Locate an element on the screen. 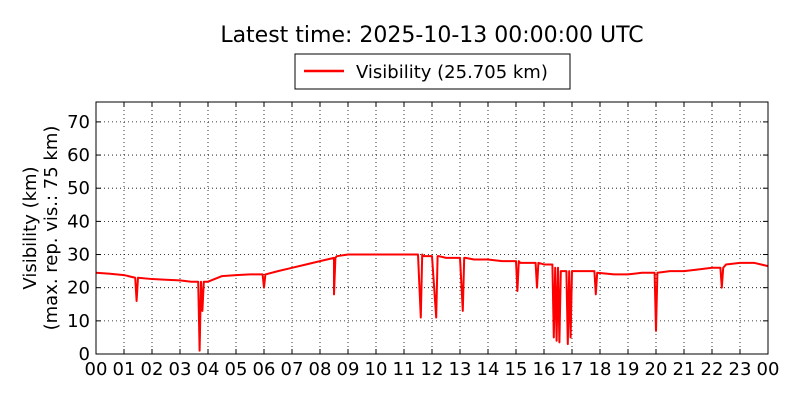  legend-label: Visibility (25.705 km) is located at coordinates (452, 72).